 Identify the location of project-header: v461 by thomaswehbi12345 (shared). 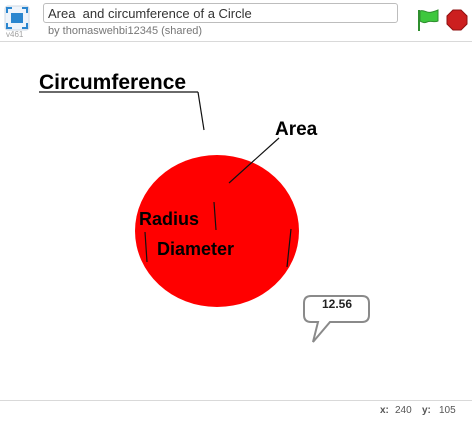
(236, 21).